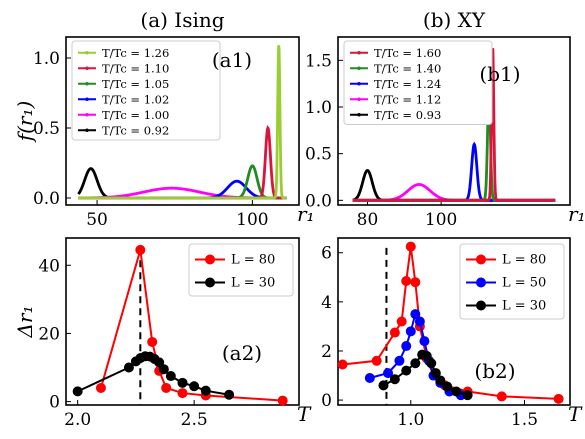 The height and width of the screenshot is (439, 585). Describe the element at coordinates (499, 74) in the screenshot. I see `panel-annotation: (b1)` at that location.